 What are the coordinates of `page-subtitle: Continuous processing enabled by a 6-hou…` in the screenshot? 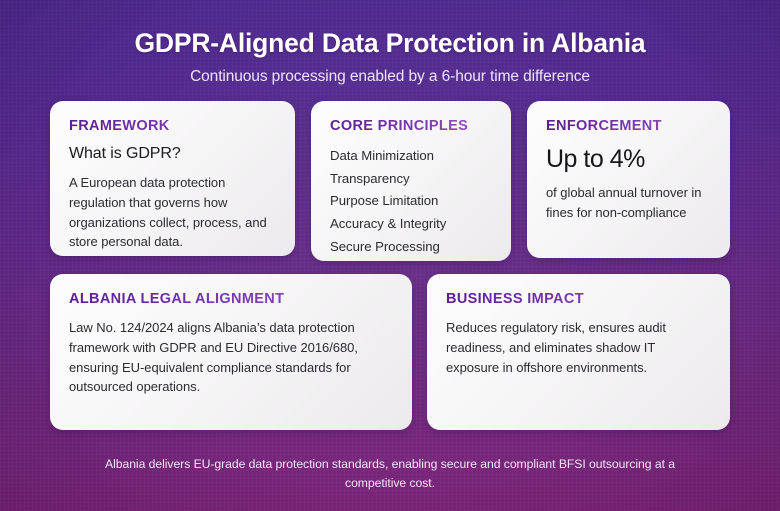 It's located at (390, 76).